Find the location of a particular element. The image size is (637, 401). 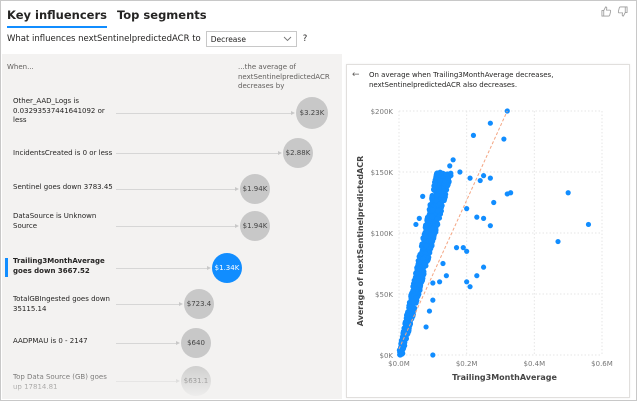

impact-bubble: $723.4 is located at coordinates (199, 304).